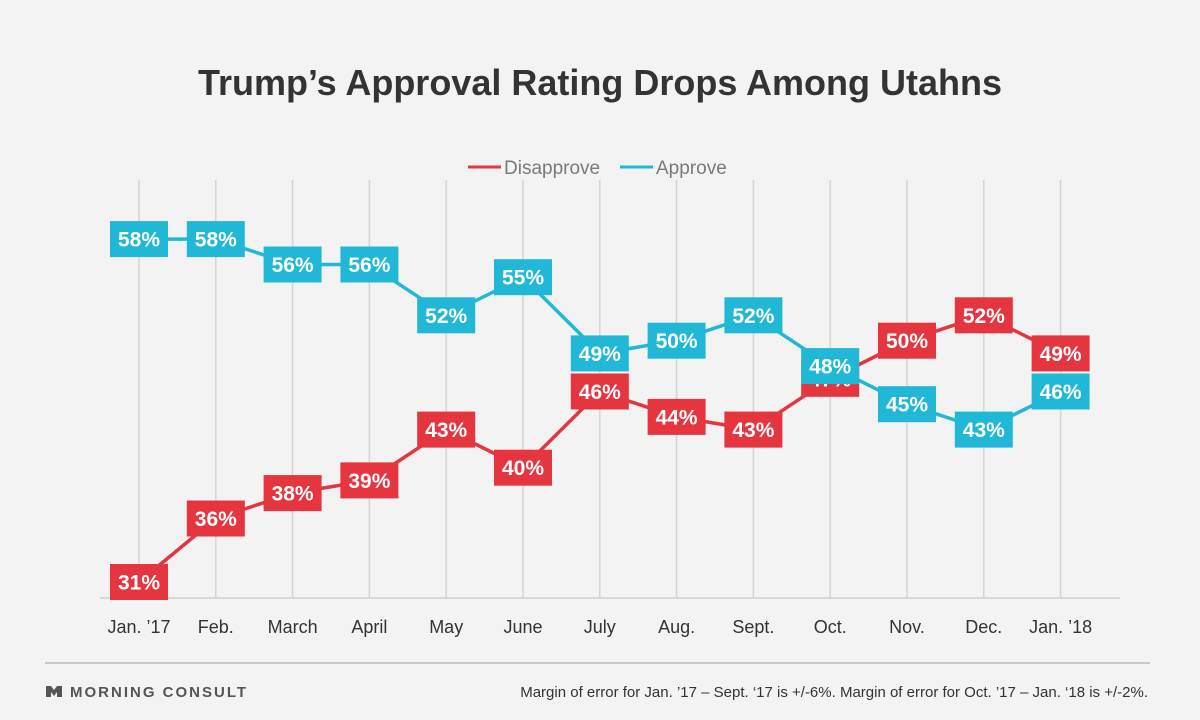  I want to click on point-approve-5: 55%, so click(523, 277).